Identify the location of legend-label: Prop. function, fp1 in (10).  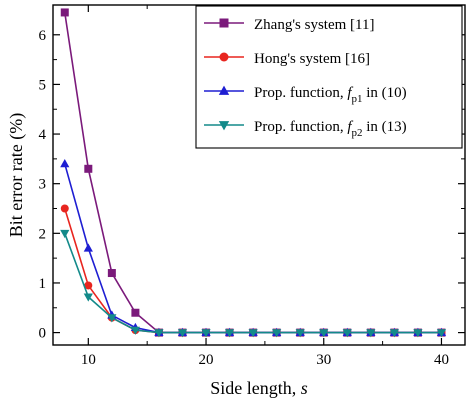
(330, 95).